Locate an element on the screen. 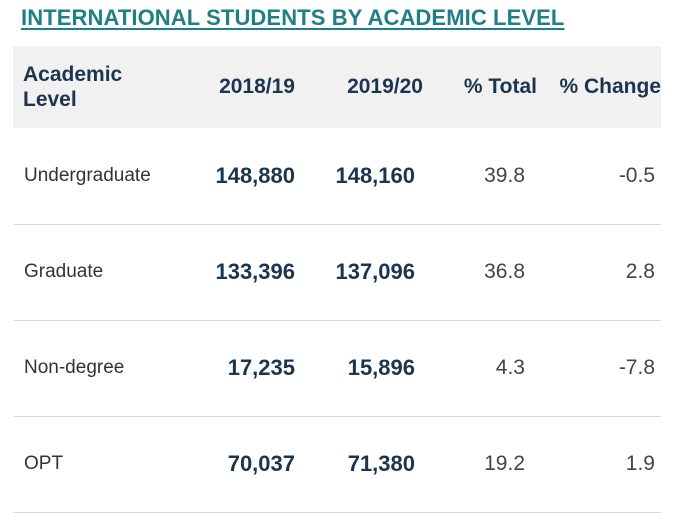 This screenshot has height=513, width=684. row-pct-change: -7.8 is located at coordinates (636, 367).